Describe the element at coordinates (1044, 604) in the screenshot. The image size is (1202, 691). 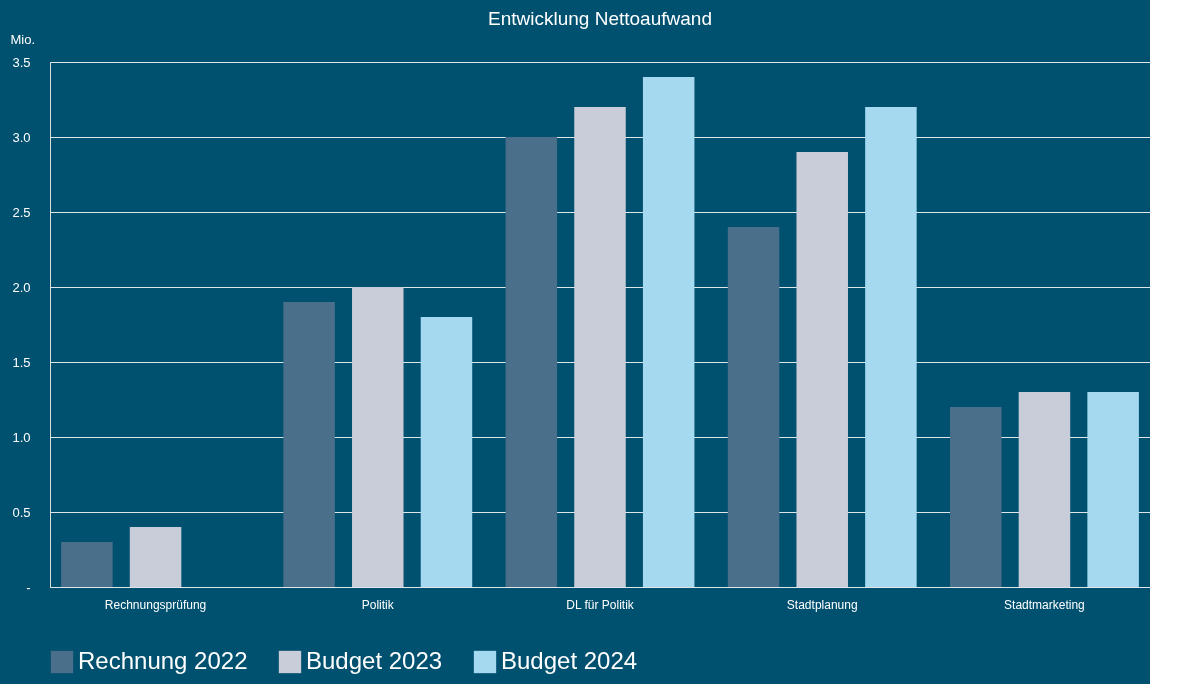
I see `x-tick-label: Stadtmarketing` at that location.